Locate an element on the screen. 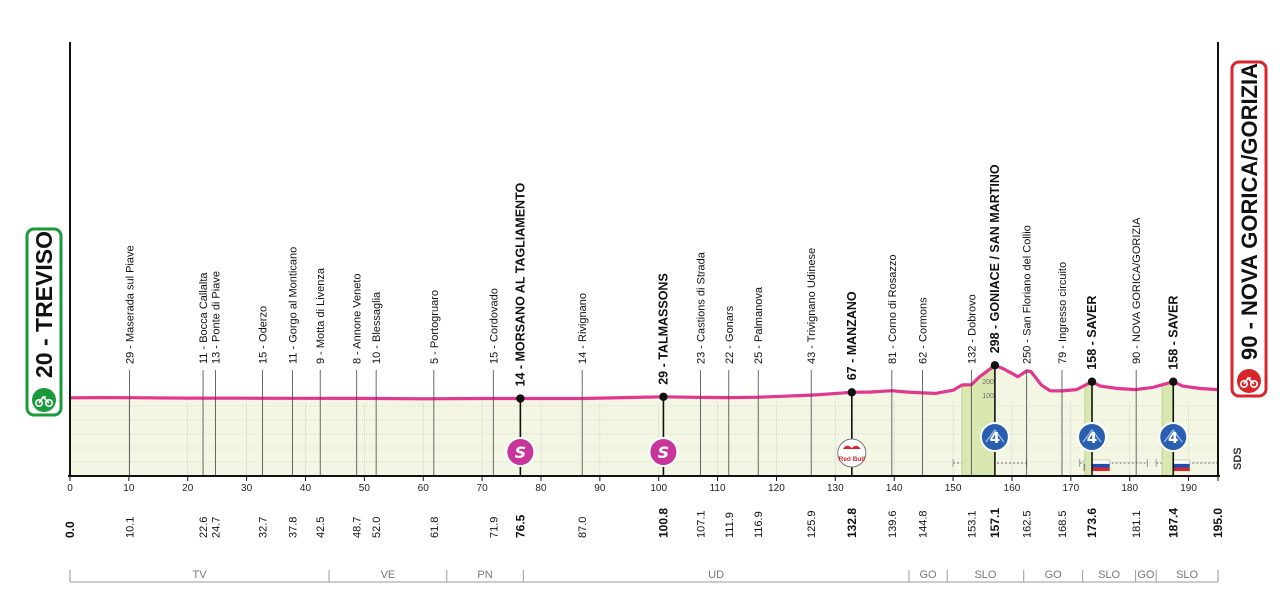 The width and height of the screenshot is (1280, 610). town-label: 15 - Oderzo is located at coordinates (264, 335).